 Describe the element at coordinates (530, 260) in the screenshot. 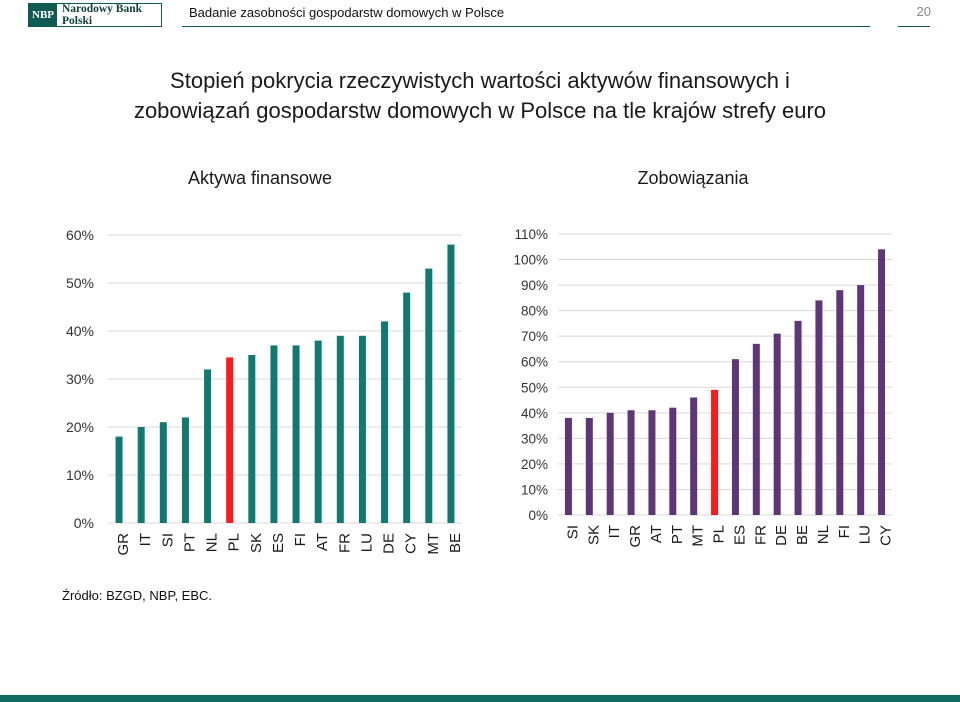

I see `liabilities-ytick-label: 100%` at that location.